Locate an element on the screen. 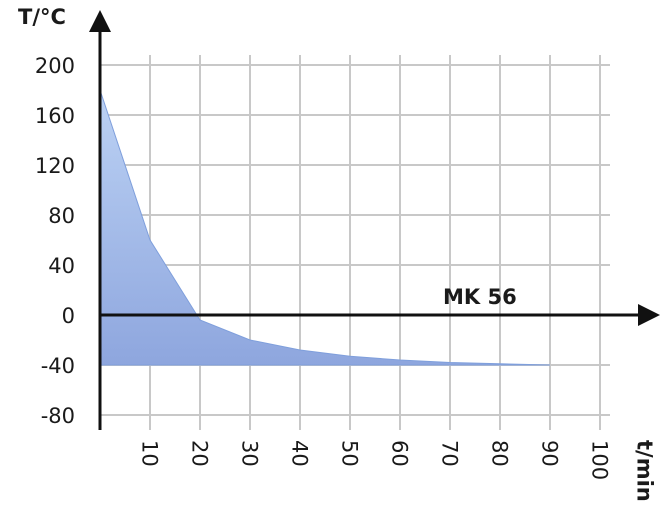  x-tick-label: 50 is located at coordinates (350, 453).